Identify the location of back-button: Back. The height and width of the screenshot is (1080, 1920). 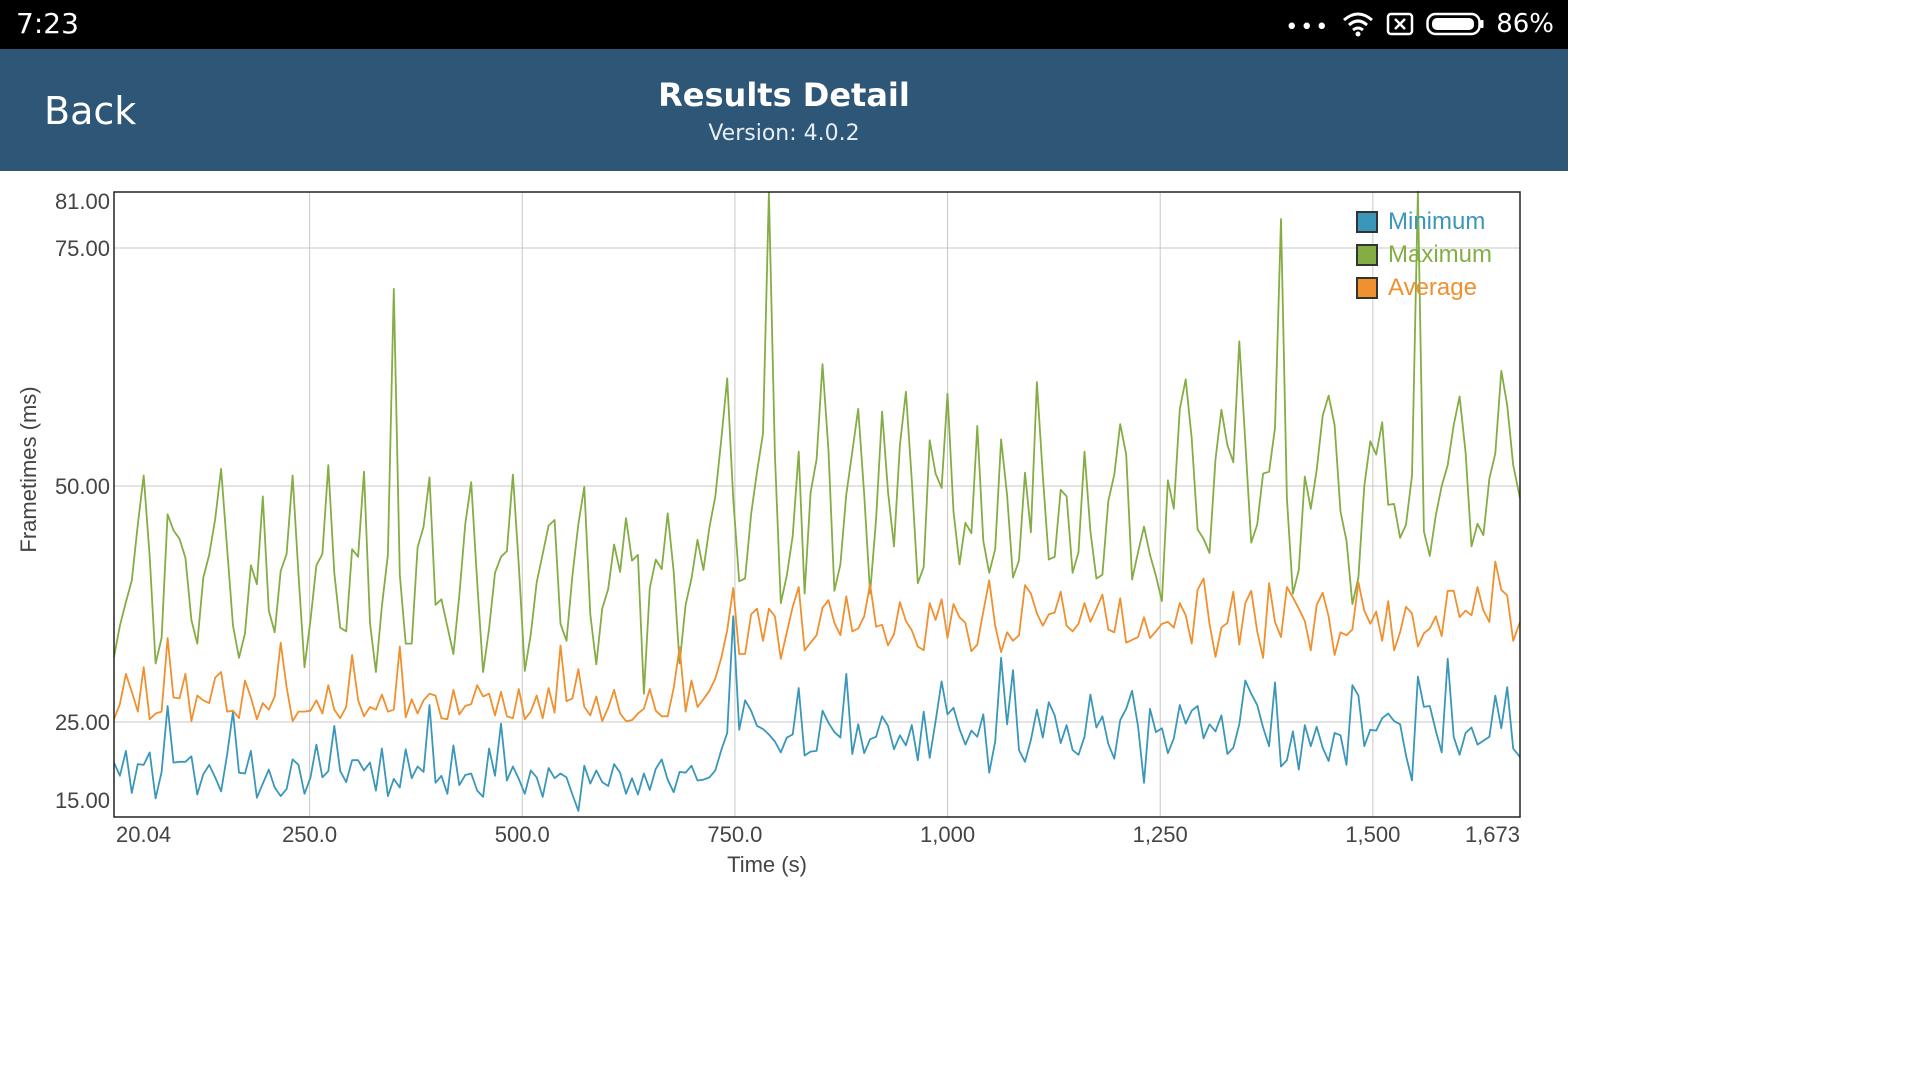
(90, 111).